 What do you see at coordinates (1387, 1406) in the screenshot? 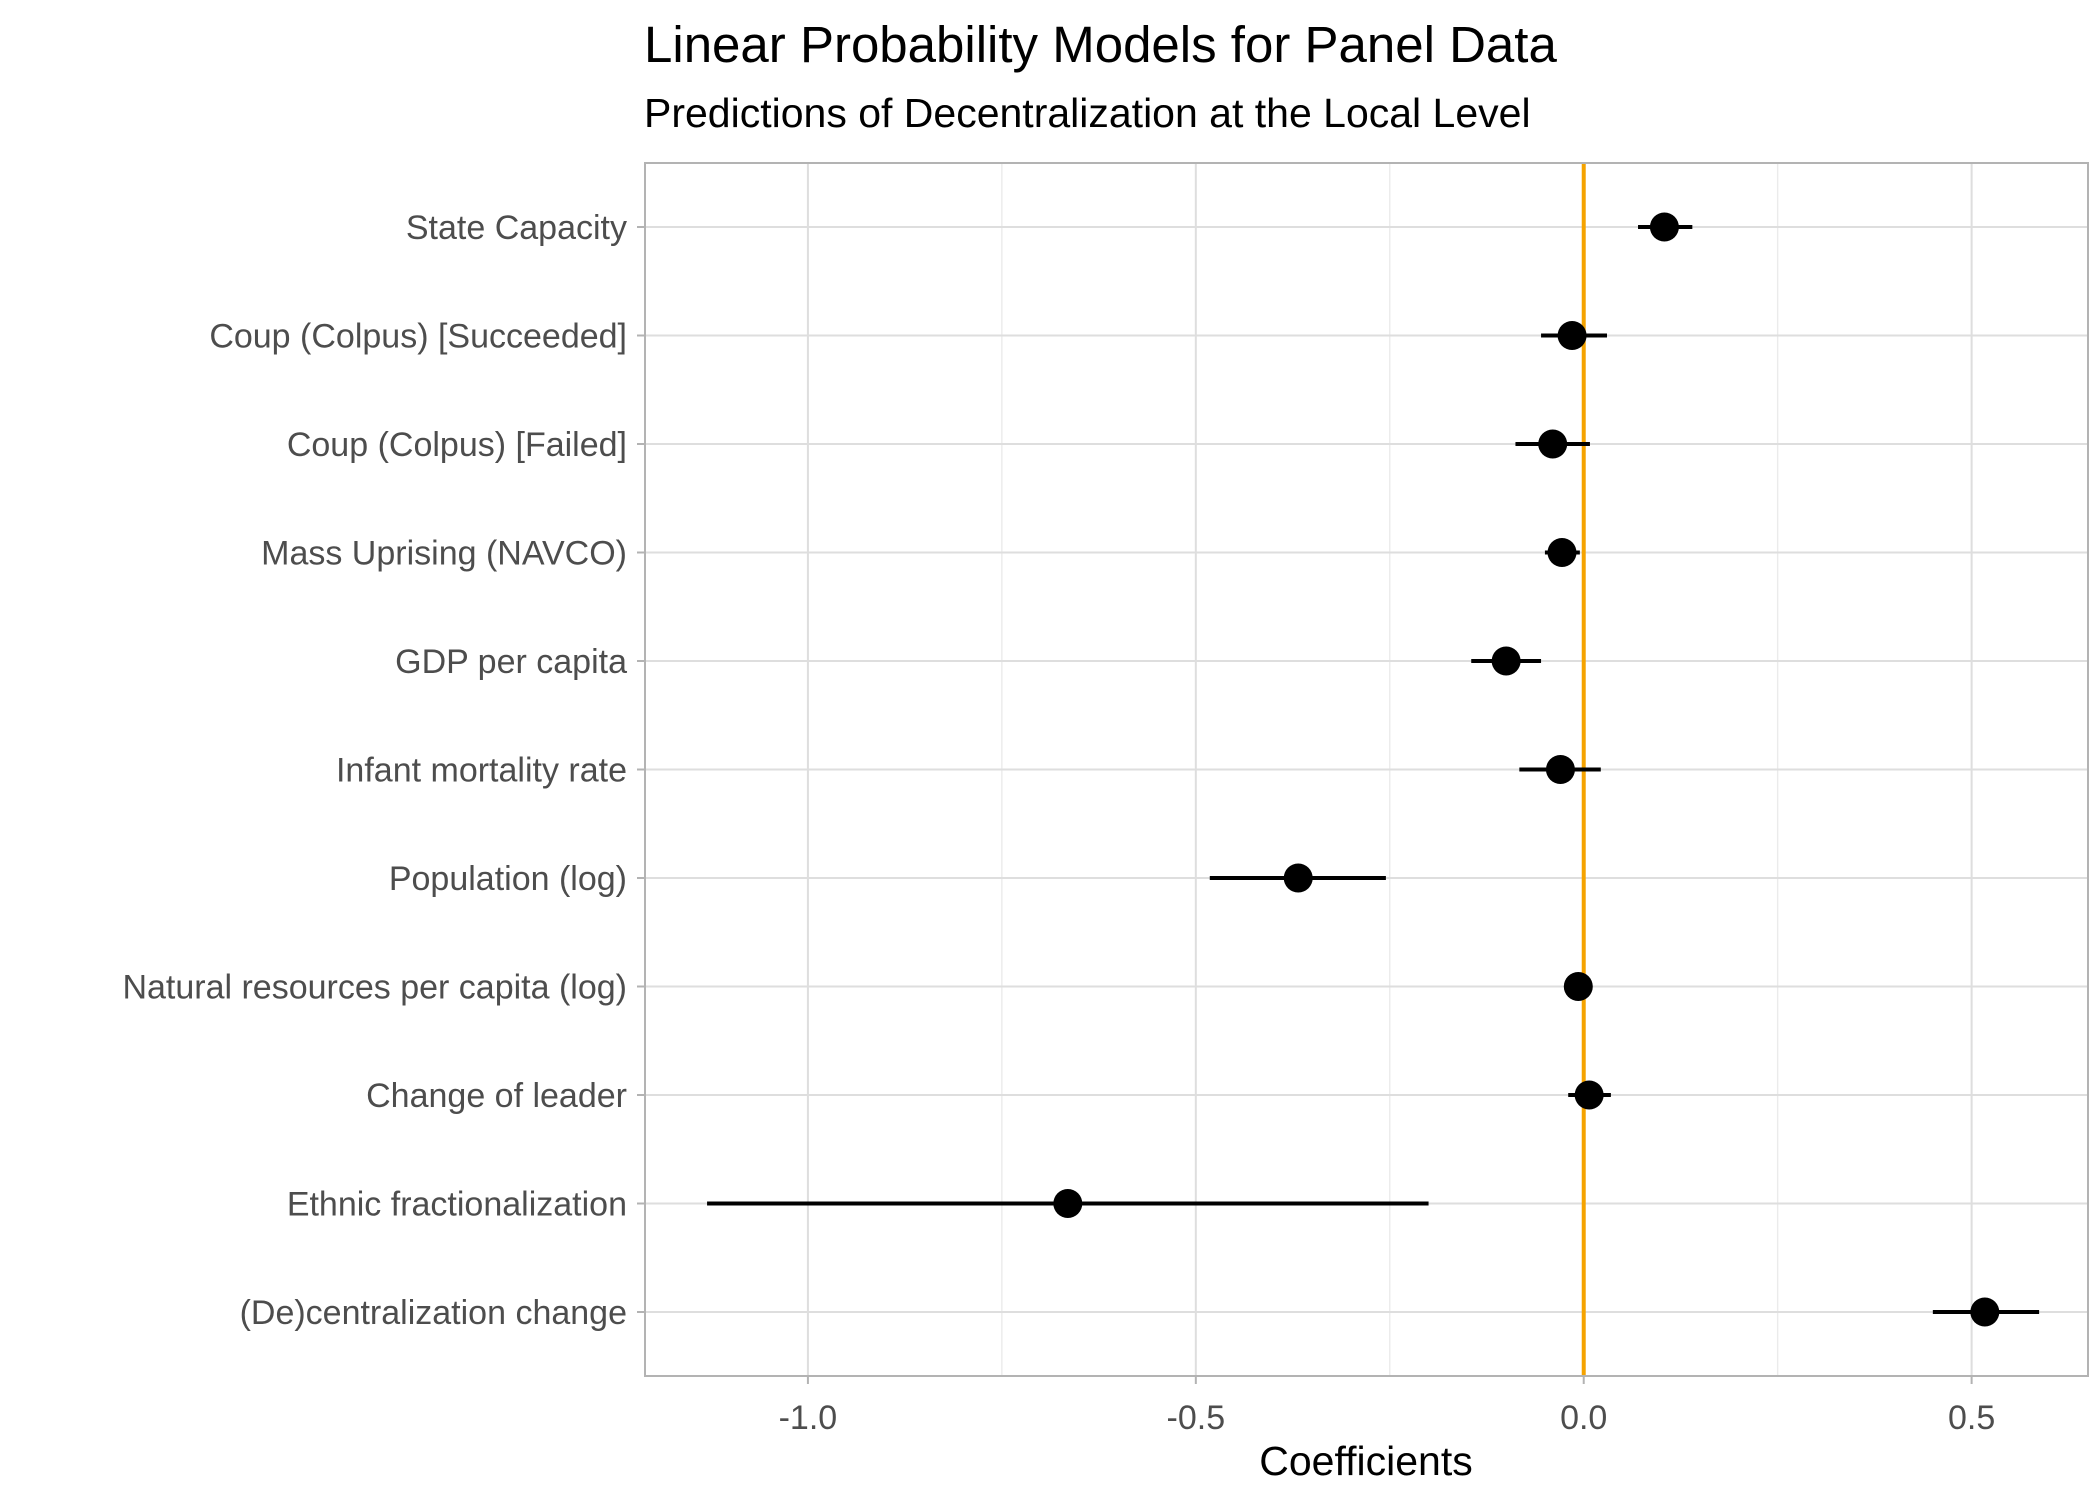
I see `x-axis-tick-labels: -1.0 -0.5 0.0 0.5` at bounding box center [1387, 1406].